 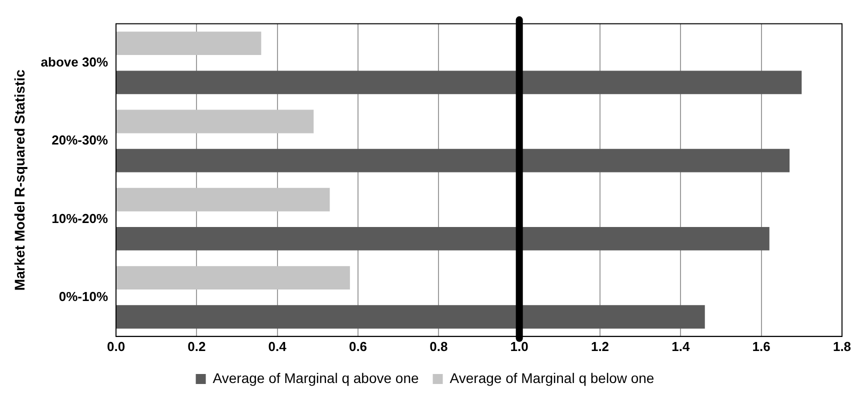 What do you see at coordinates (315, 378) in the screenshot?
I see `legend-label: Average of Marginal q above one` at bounding box center [315, 378].